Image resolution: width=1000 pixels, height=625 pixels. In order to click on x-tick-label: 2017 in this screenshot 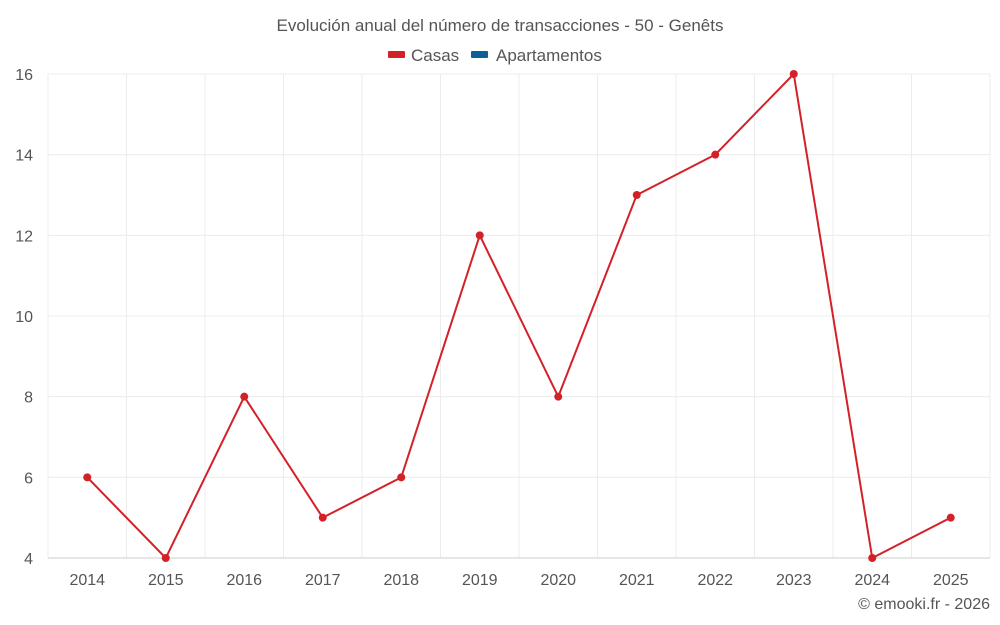, I will do `click(323, 580)`.